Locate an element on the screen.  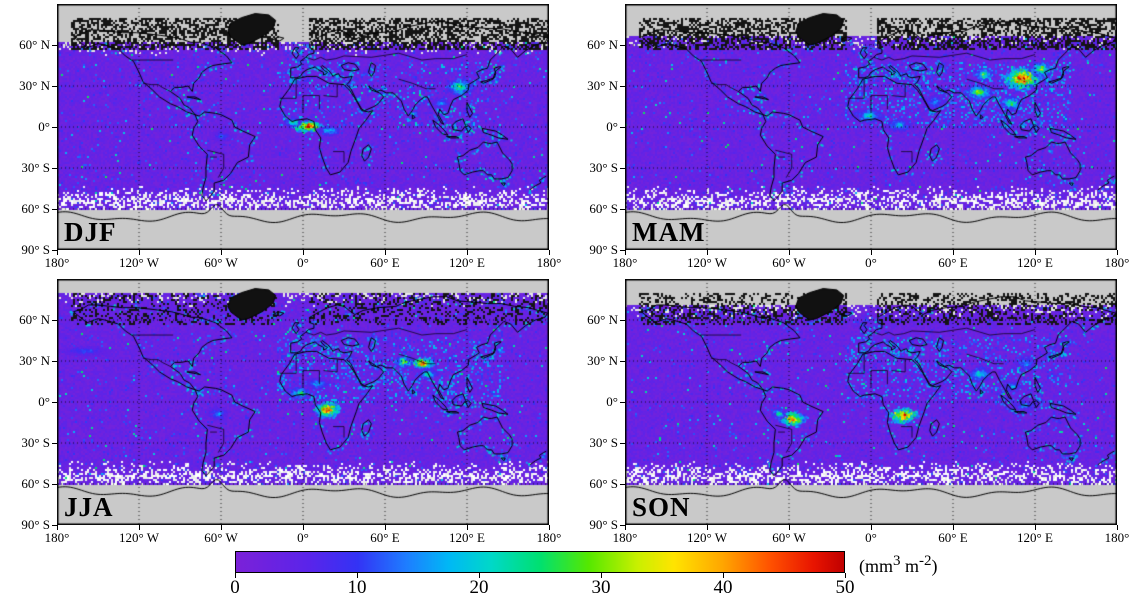
x-axis-jja: 180° 120° W 60° W 0° 60° E 120° E 180° is located at coordinates (303, 535).